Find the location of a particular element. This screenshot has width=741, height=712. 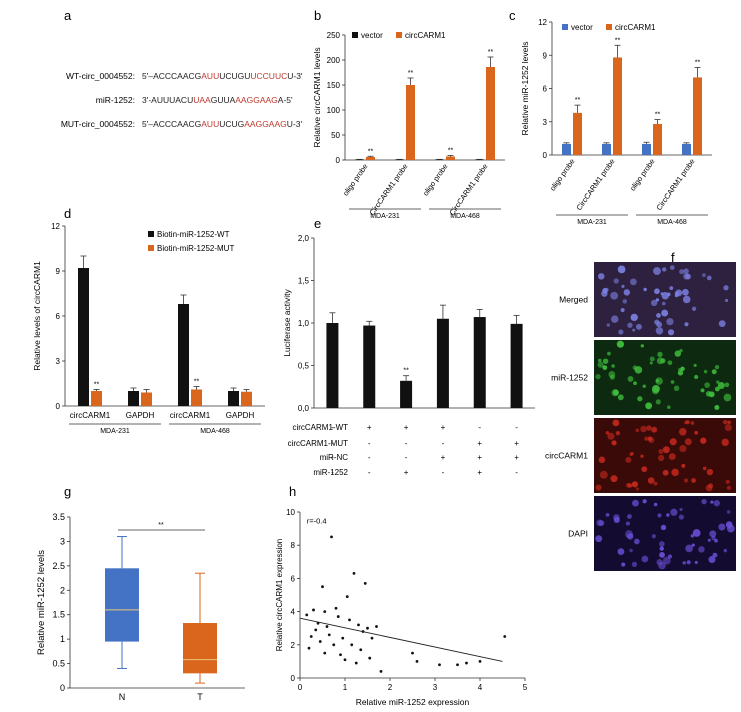

x-tick-label: CircCARM1 probe is located at coordinates (675, 184).